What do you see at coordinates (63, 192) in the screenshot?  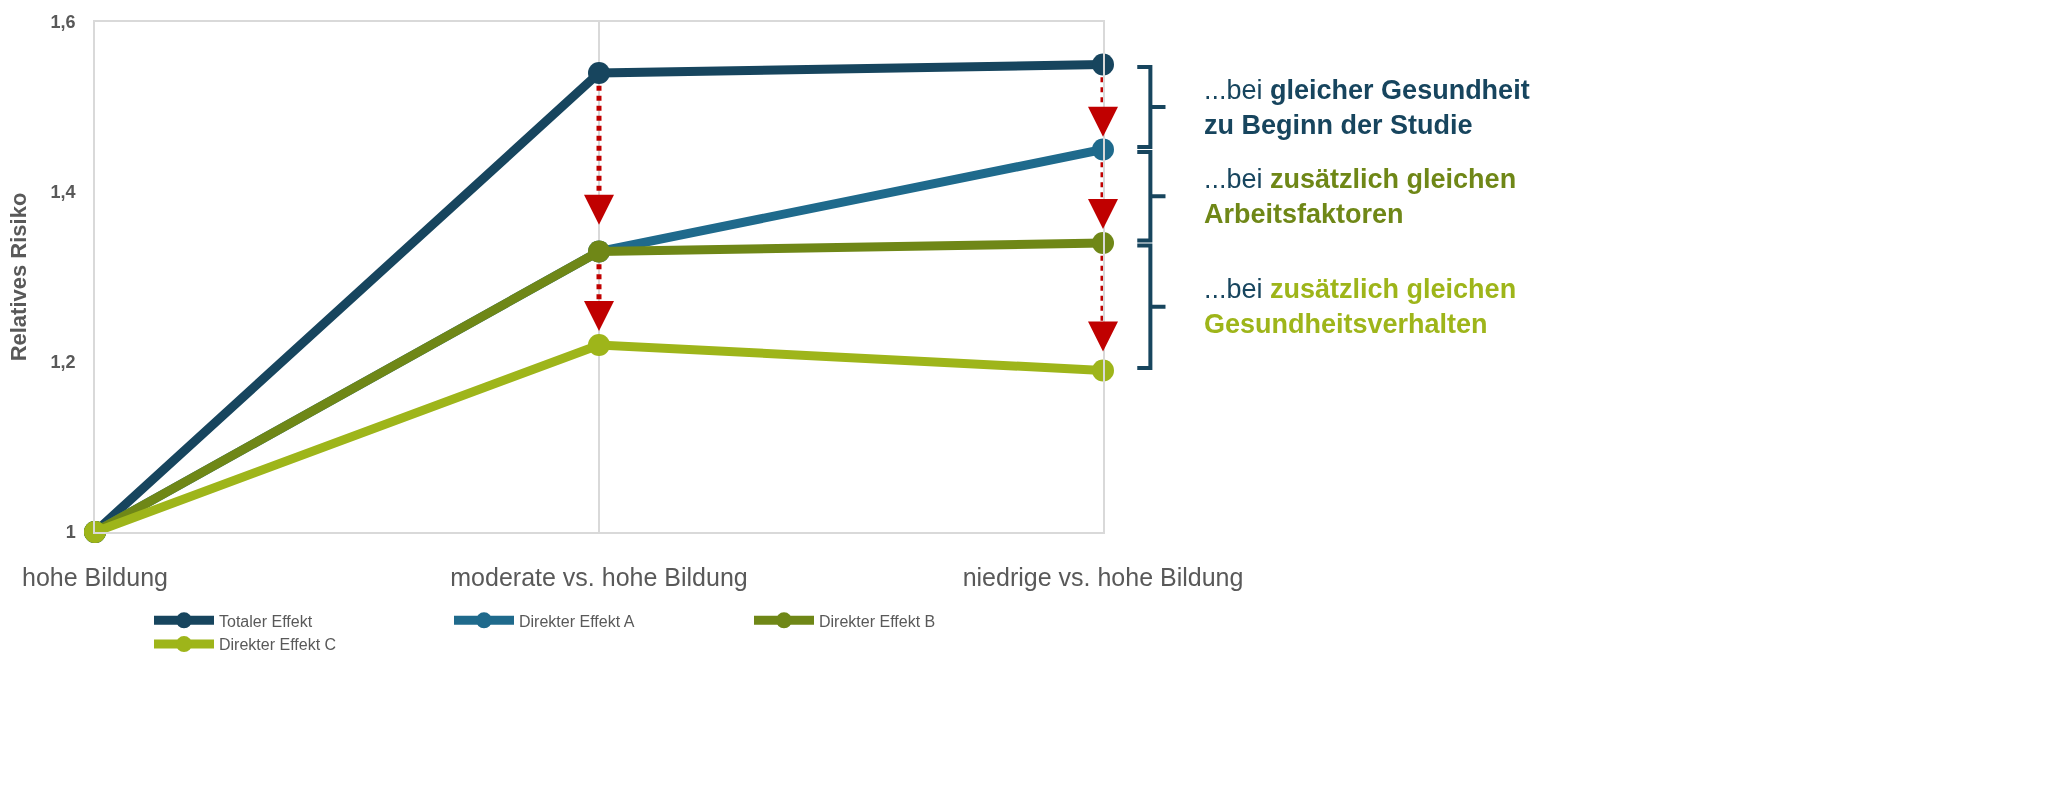 I see `y-tick-label: 1,4` at bounding box center [63, 192].